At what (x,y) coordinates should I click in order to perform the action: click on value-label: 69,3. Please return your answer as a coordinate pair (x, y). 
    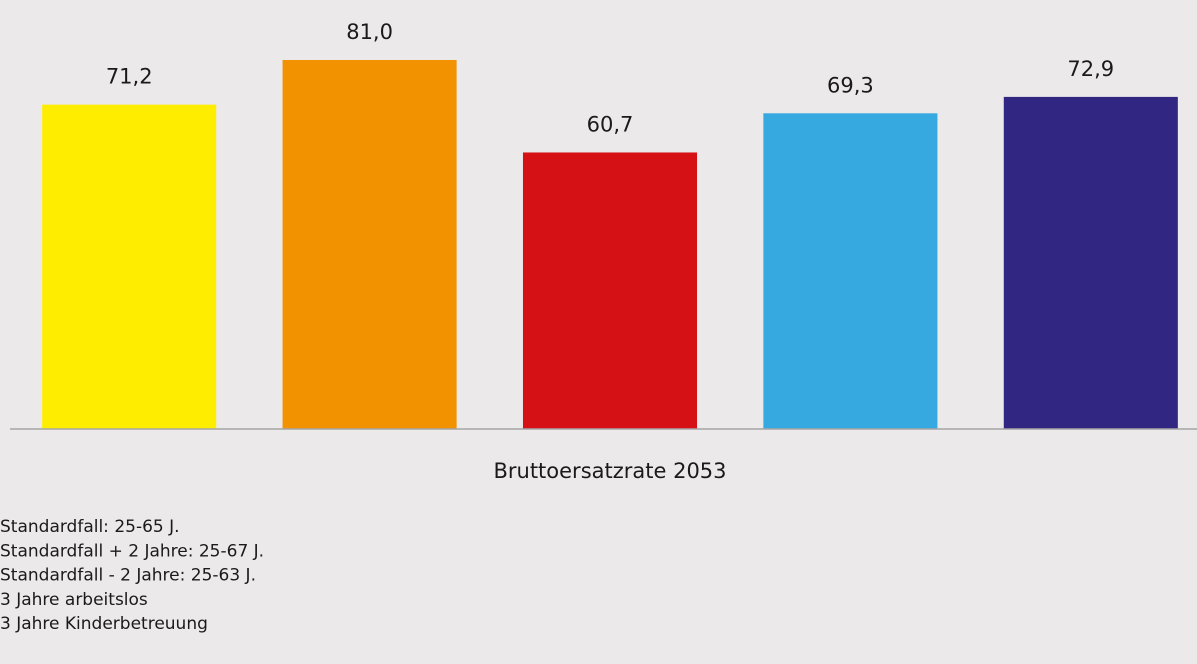
    Looking at the image, I should click on (850, 85).